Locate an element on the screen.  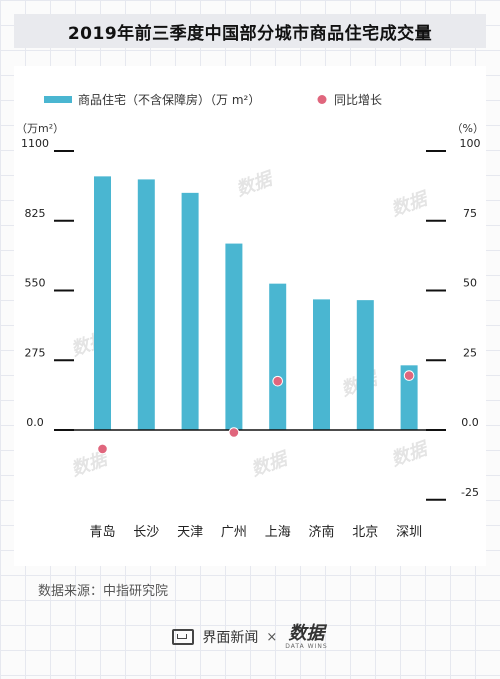
source-text: 数据来源：中指研究院 is located at coordinates (103, 591).